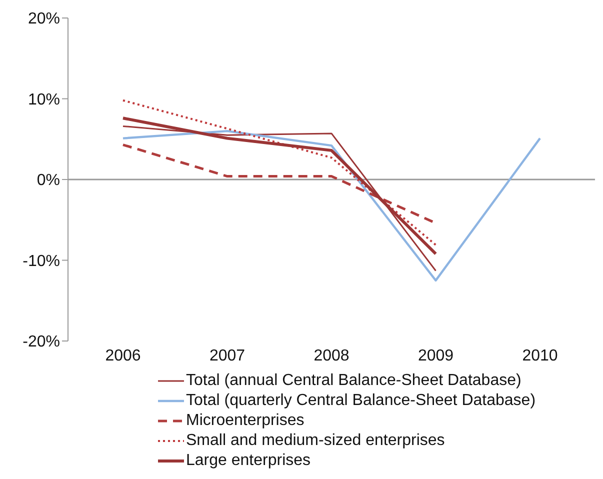 The width and height of the screenshot is (603, 479). What do you see at coordinates (245, 421) in the screenshot?
I see `legend-label: Microenterprises` at bounding box center [245, 421].